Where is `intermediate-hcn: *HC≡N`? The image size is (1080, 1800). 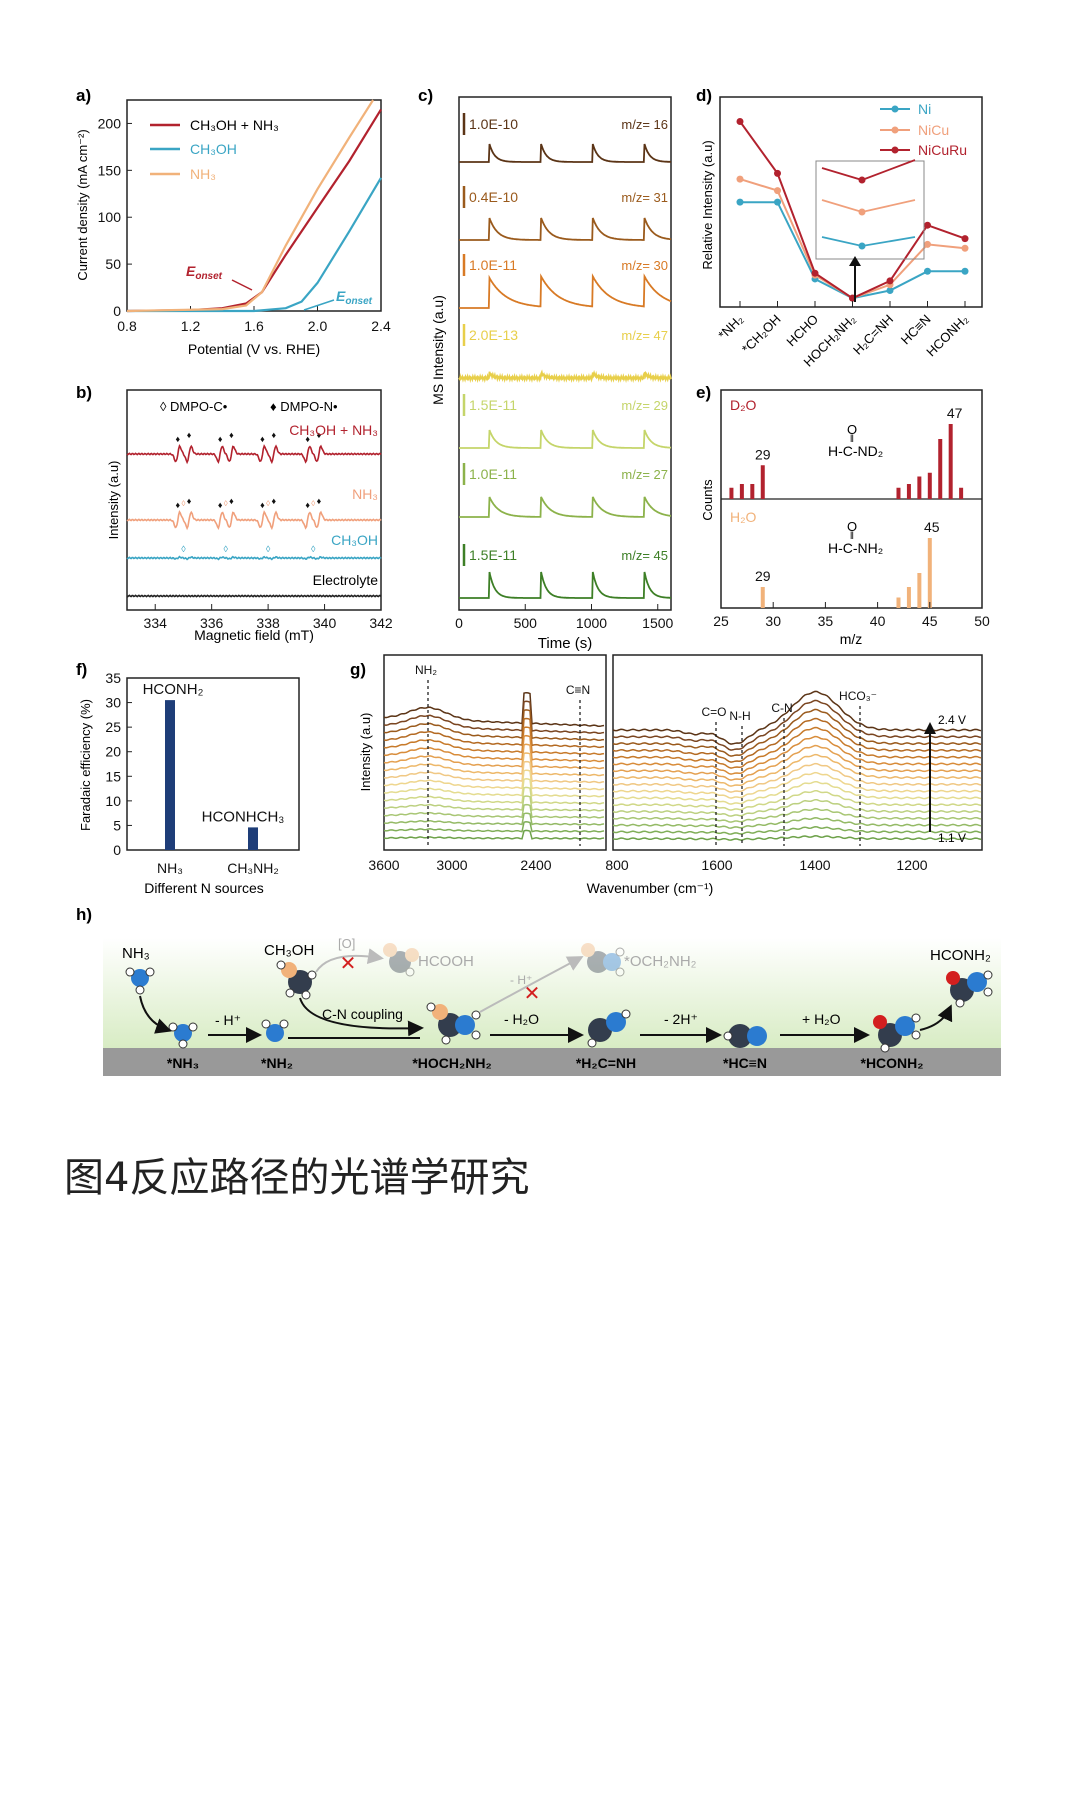
intermediate-hcn: *HC≡N is located at coordinates (745, 1063).